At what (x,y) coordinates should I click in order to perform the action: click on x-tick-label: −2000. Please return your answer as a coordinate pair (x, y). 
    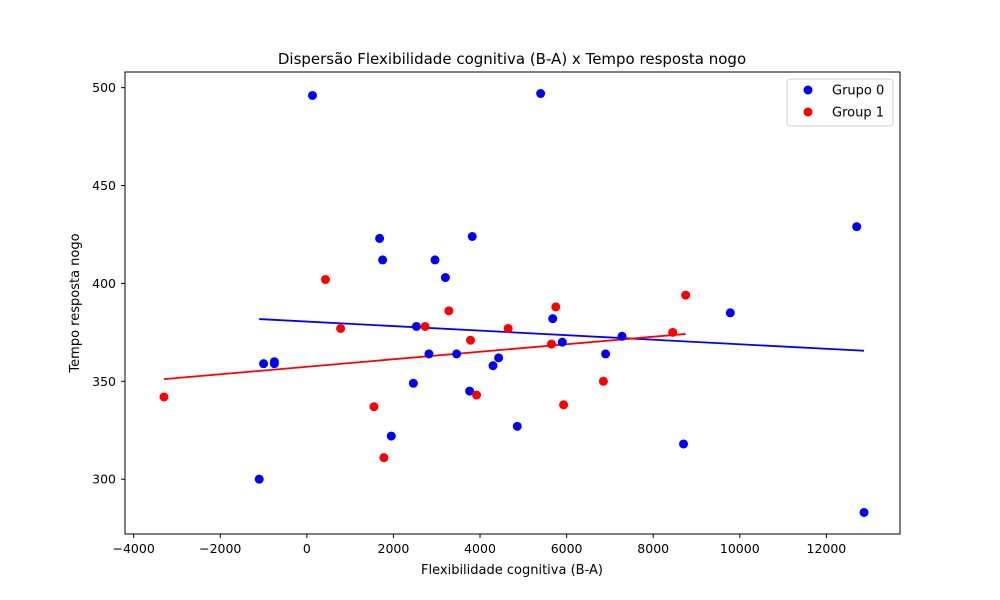
    Looking at the image, I should click on (220, 548).